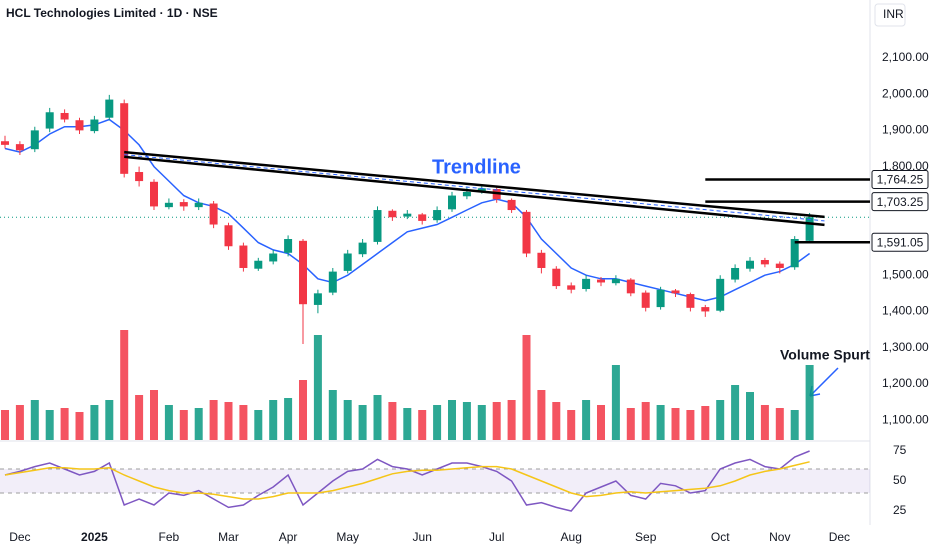  What do you see at coordinates (496, 537) in the screenshot?
I see `x-tick-label: Jul` at bounding box center [496, 537].